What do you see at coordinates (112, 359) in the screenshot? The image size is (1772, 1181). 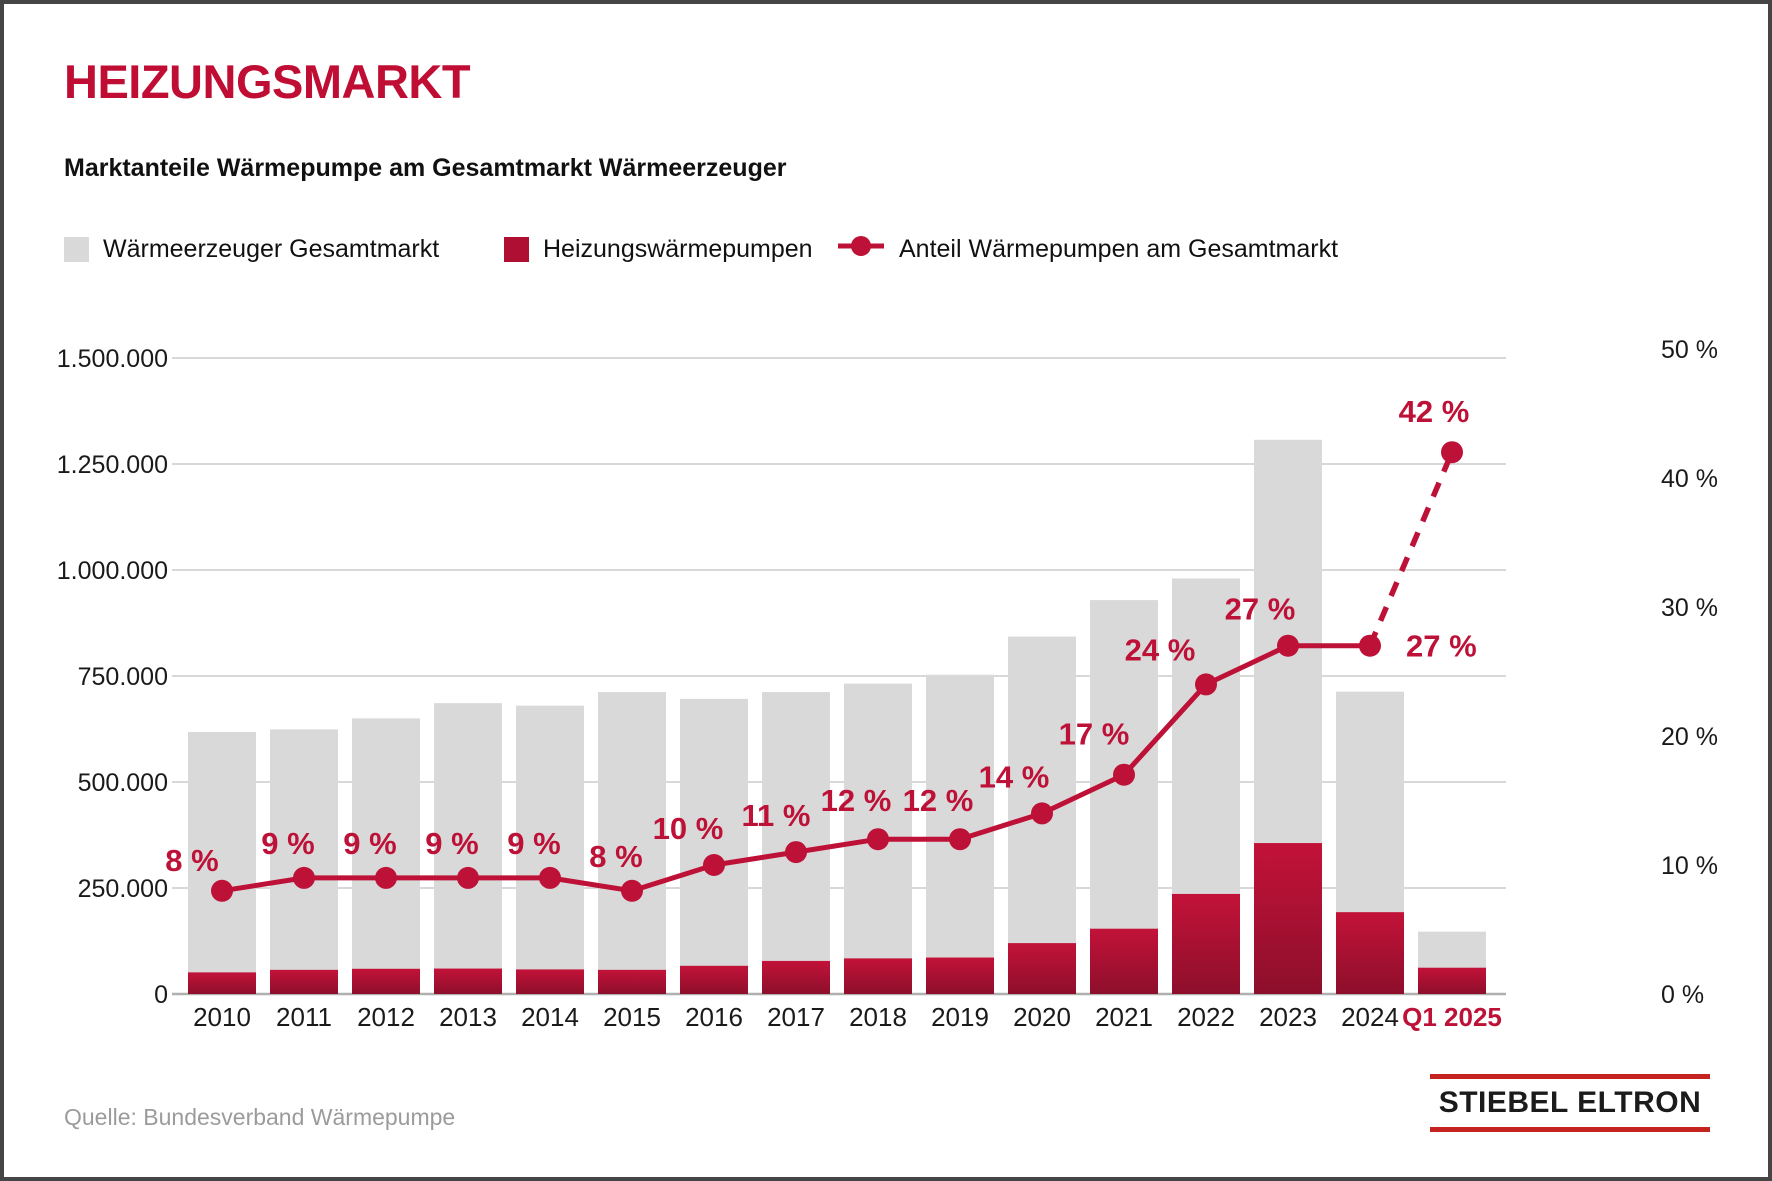 I see `left-axis-tick-label: 1.500.000` at bounding box center [112, 359].